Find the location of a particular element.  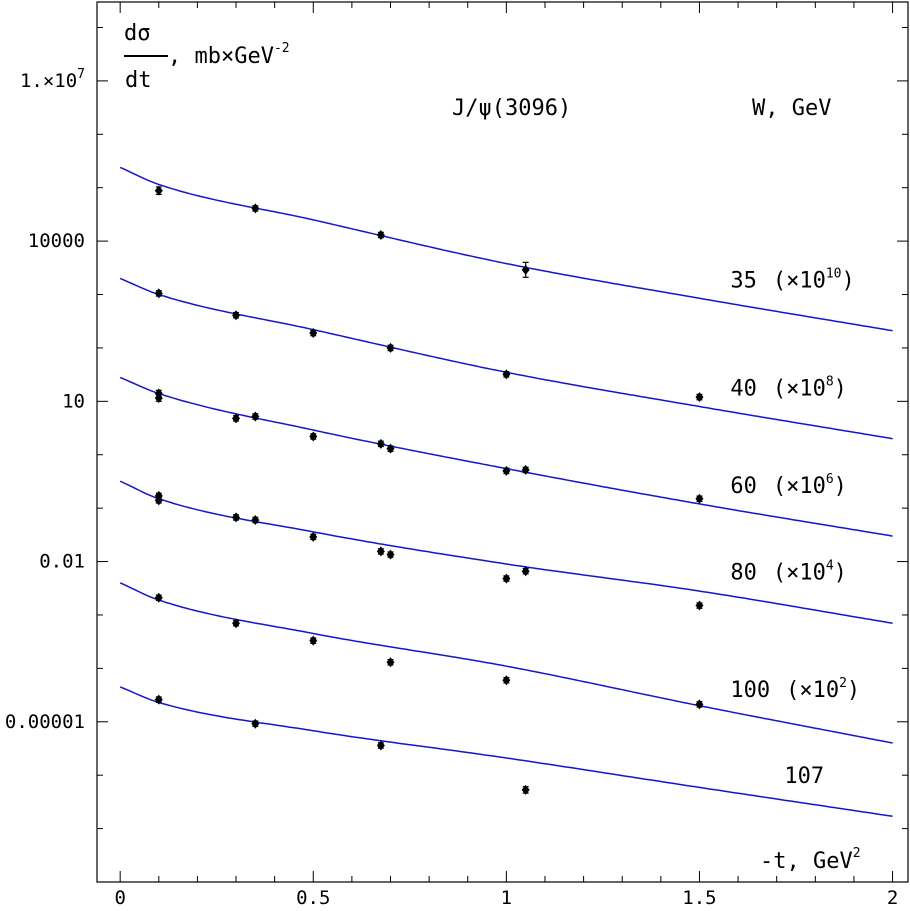

series-label-w: 107 is located at coordinates (804, 776).